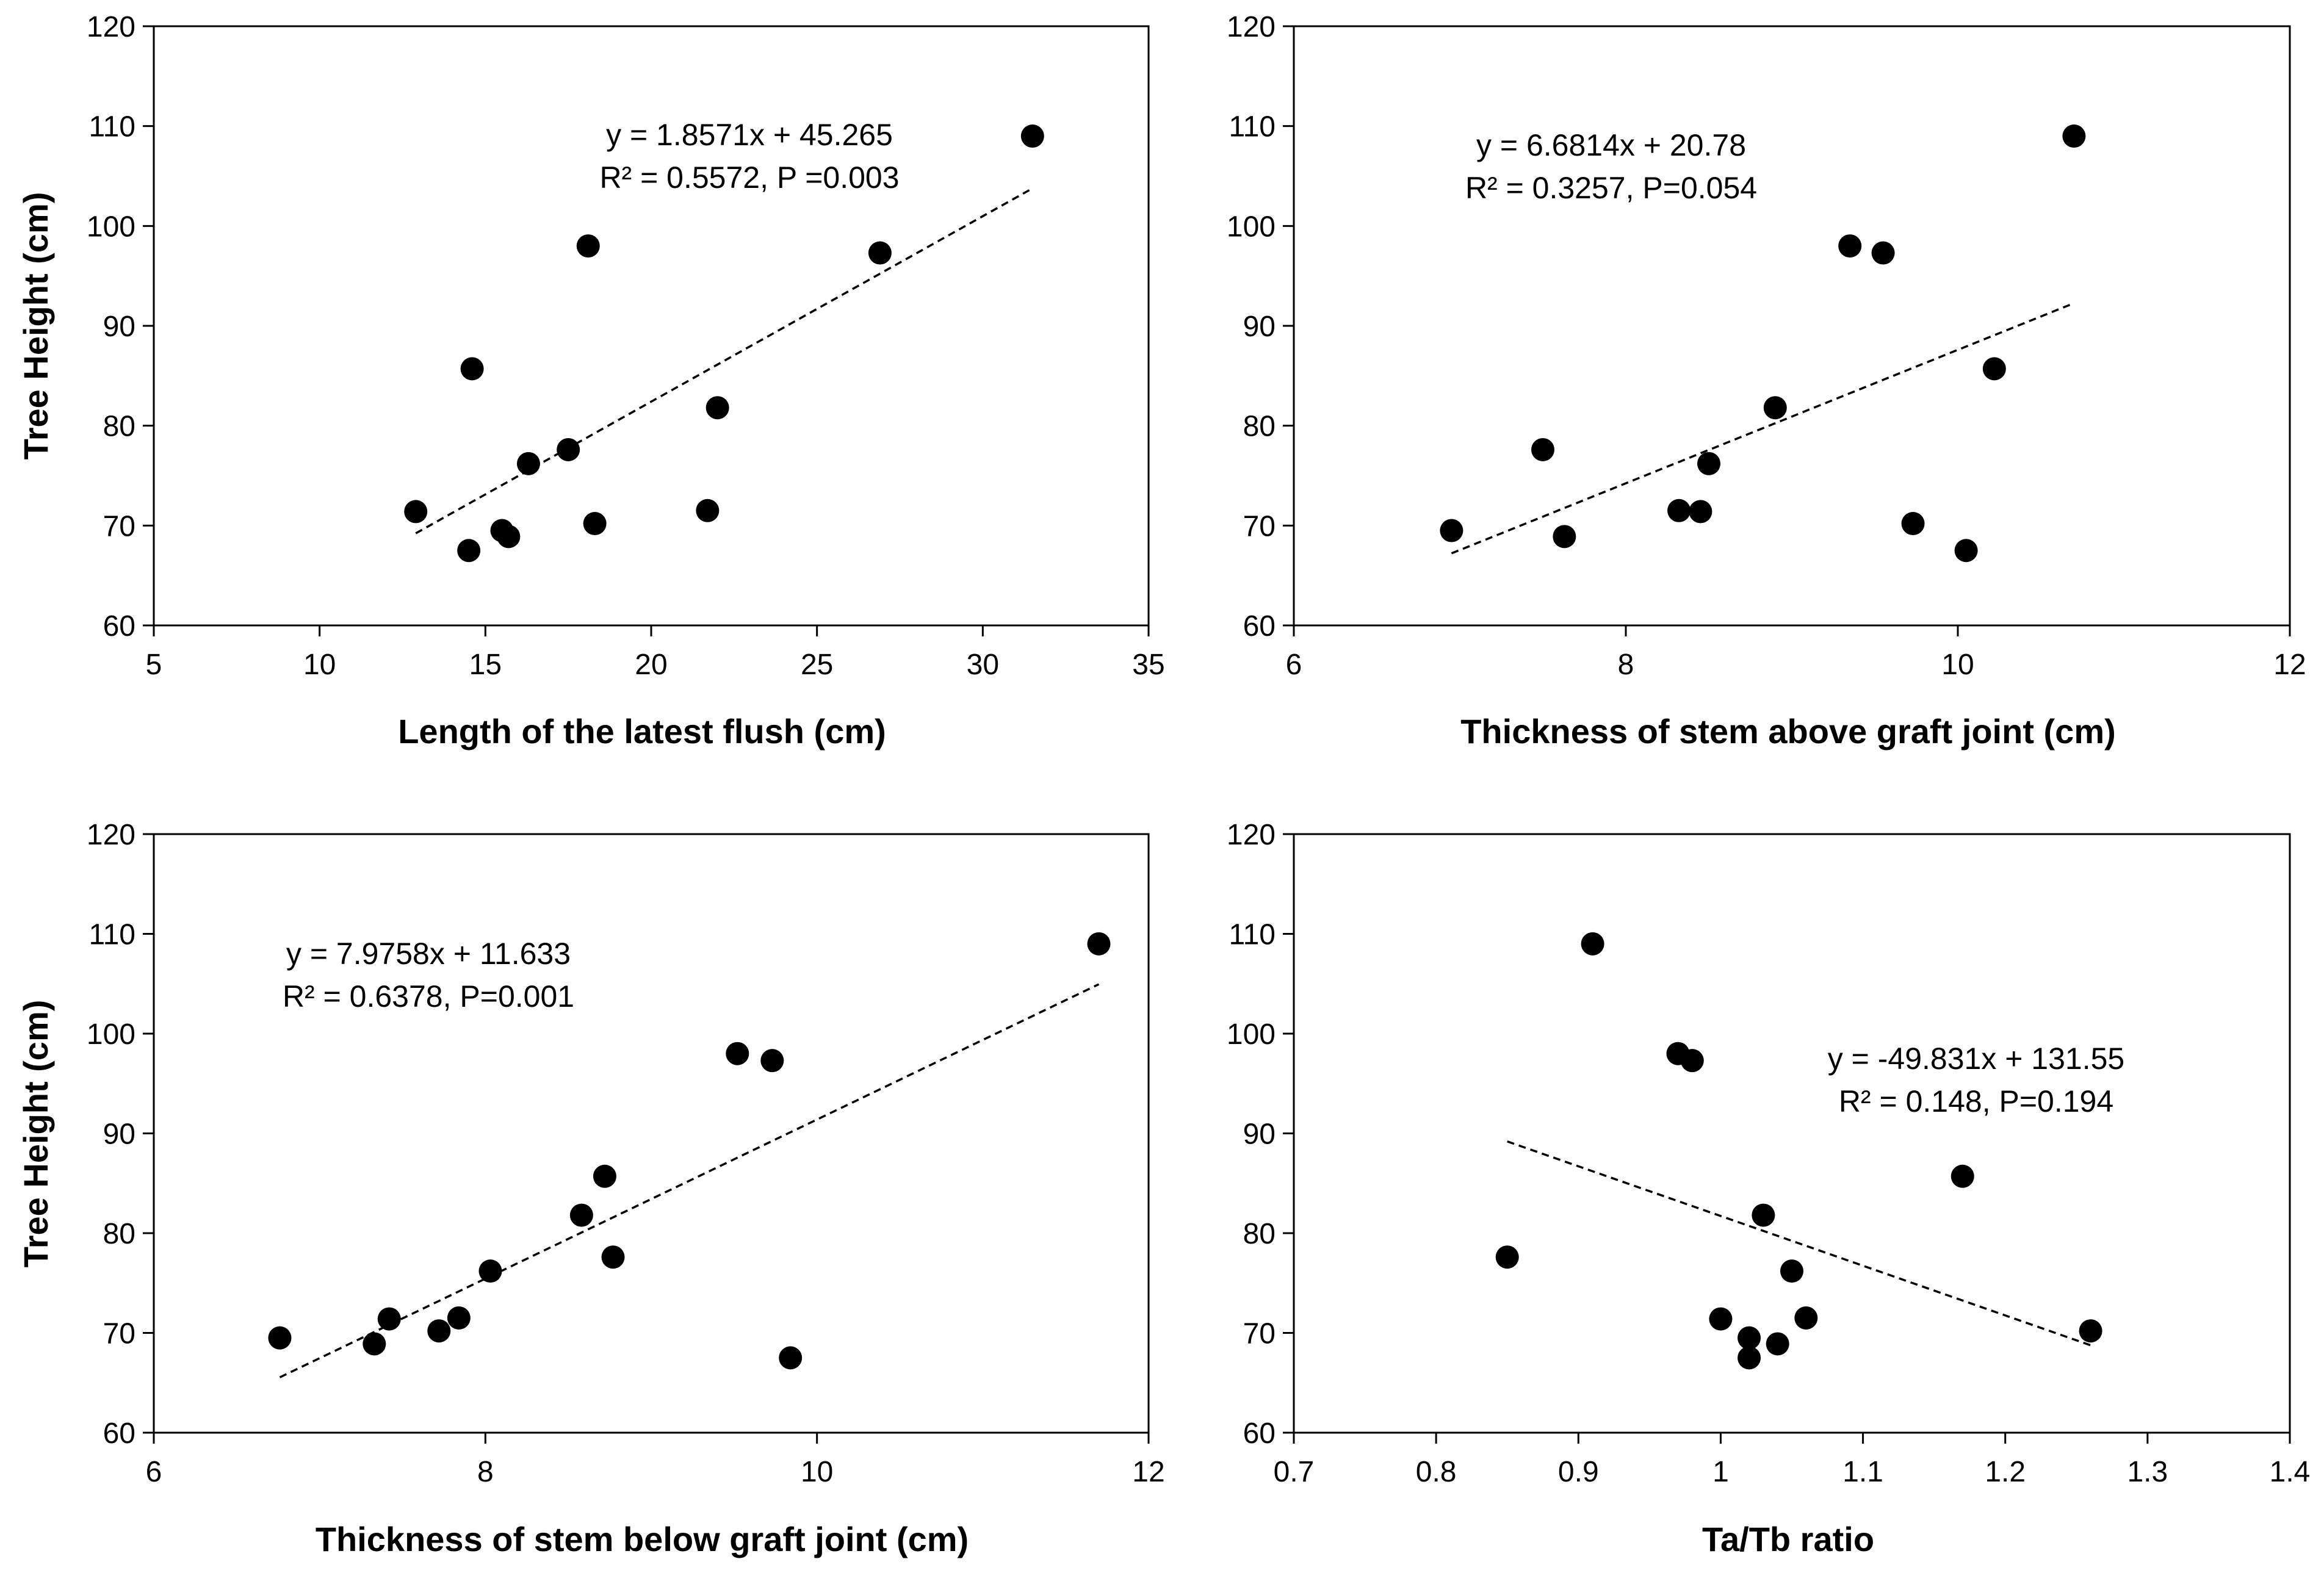 Image resolution: width=2324 pixels, height=1584 pixels. Describe the element at coordinates (1436, 1472) in the screenshot. I see `x-tick-label: 0.8` at that location.